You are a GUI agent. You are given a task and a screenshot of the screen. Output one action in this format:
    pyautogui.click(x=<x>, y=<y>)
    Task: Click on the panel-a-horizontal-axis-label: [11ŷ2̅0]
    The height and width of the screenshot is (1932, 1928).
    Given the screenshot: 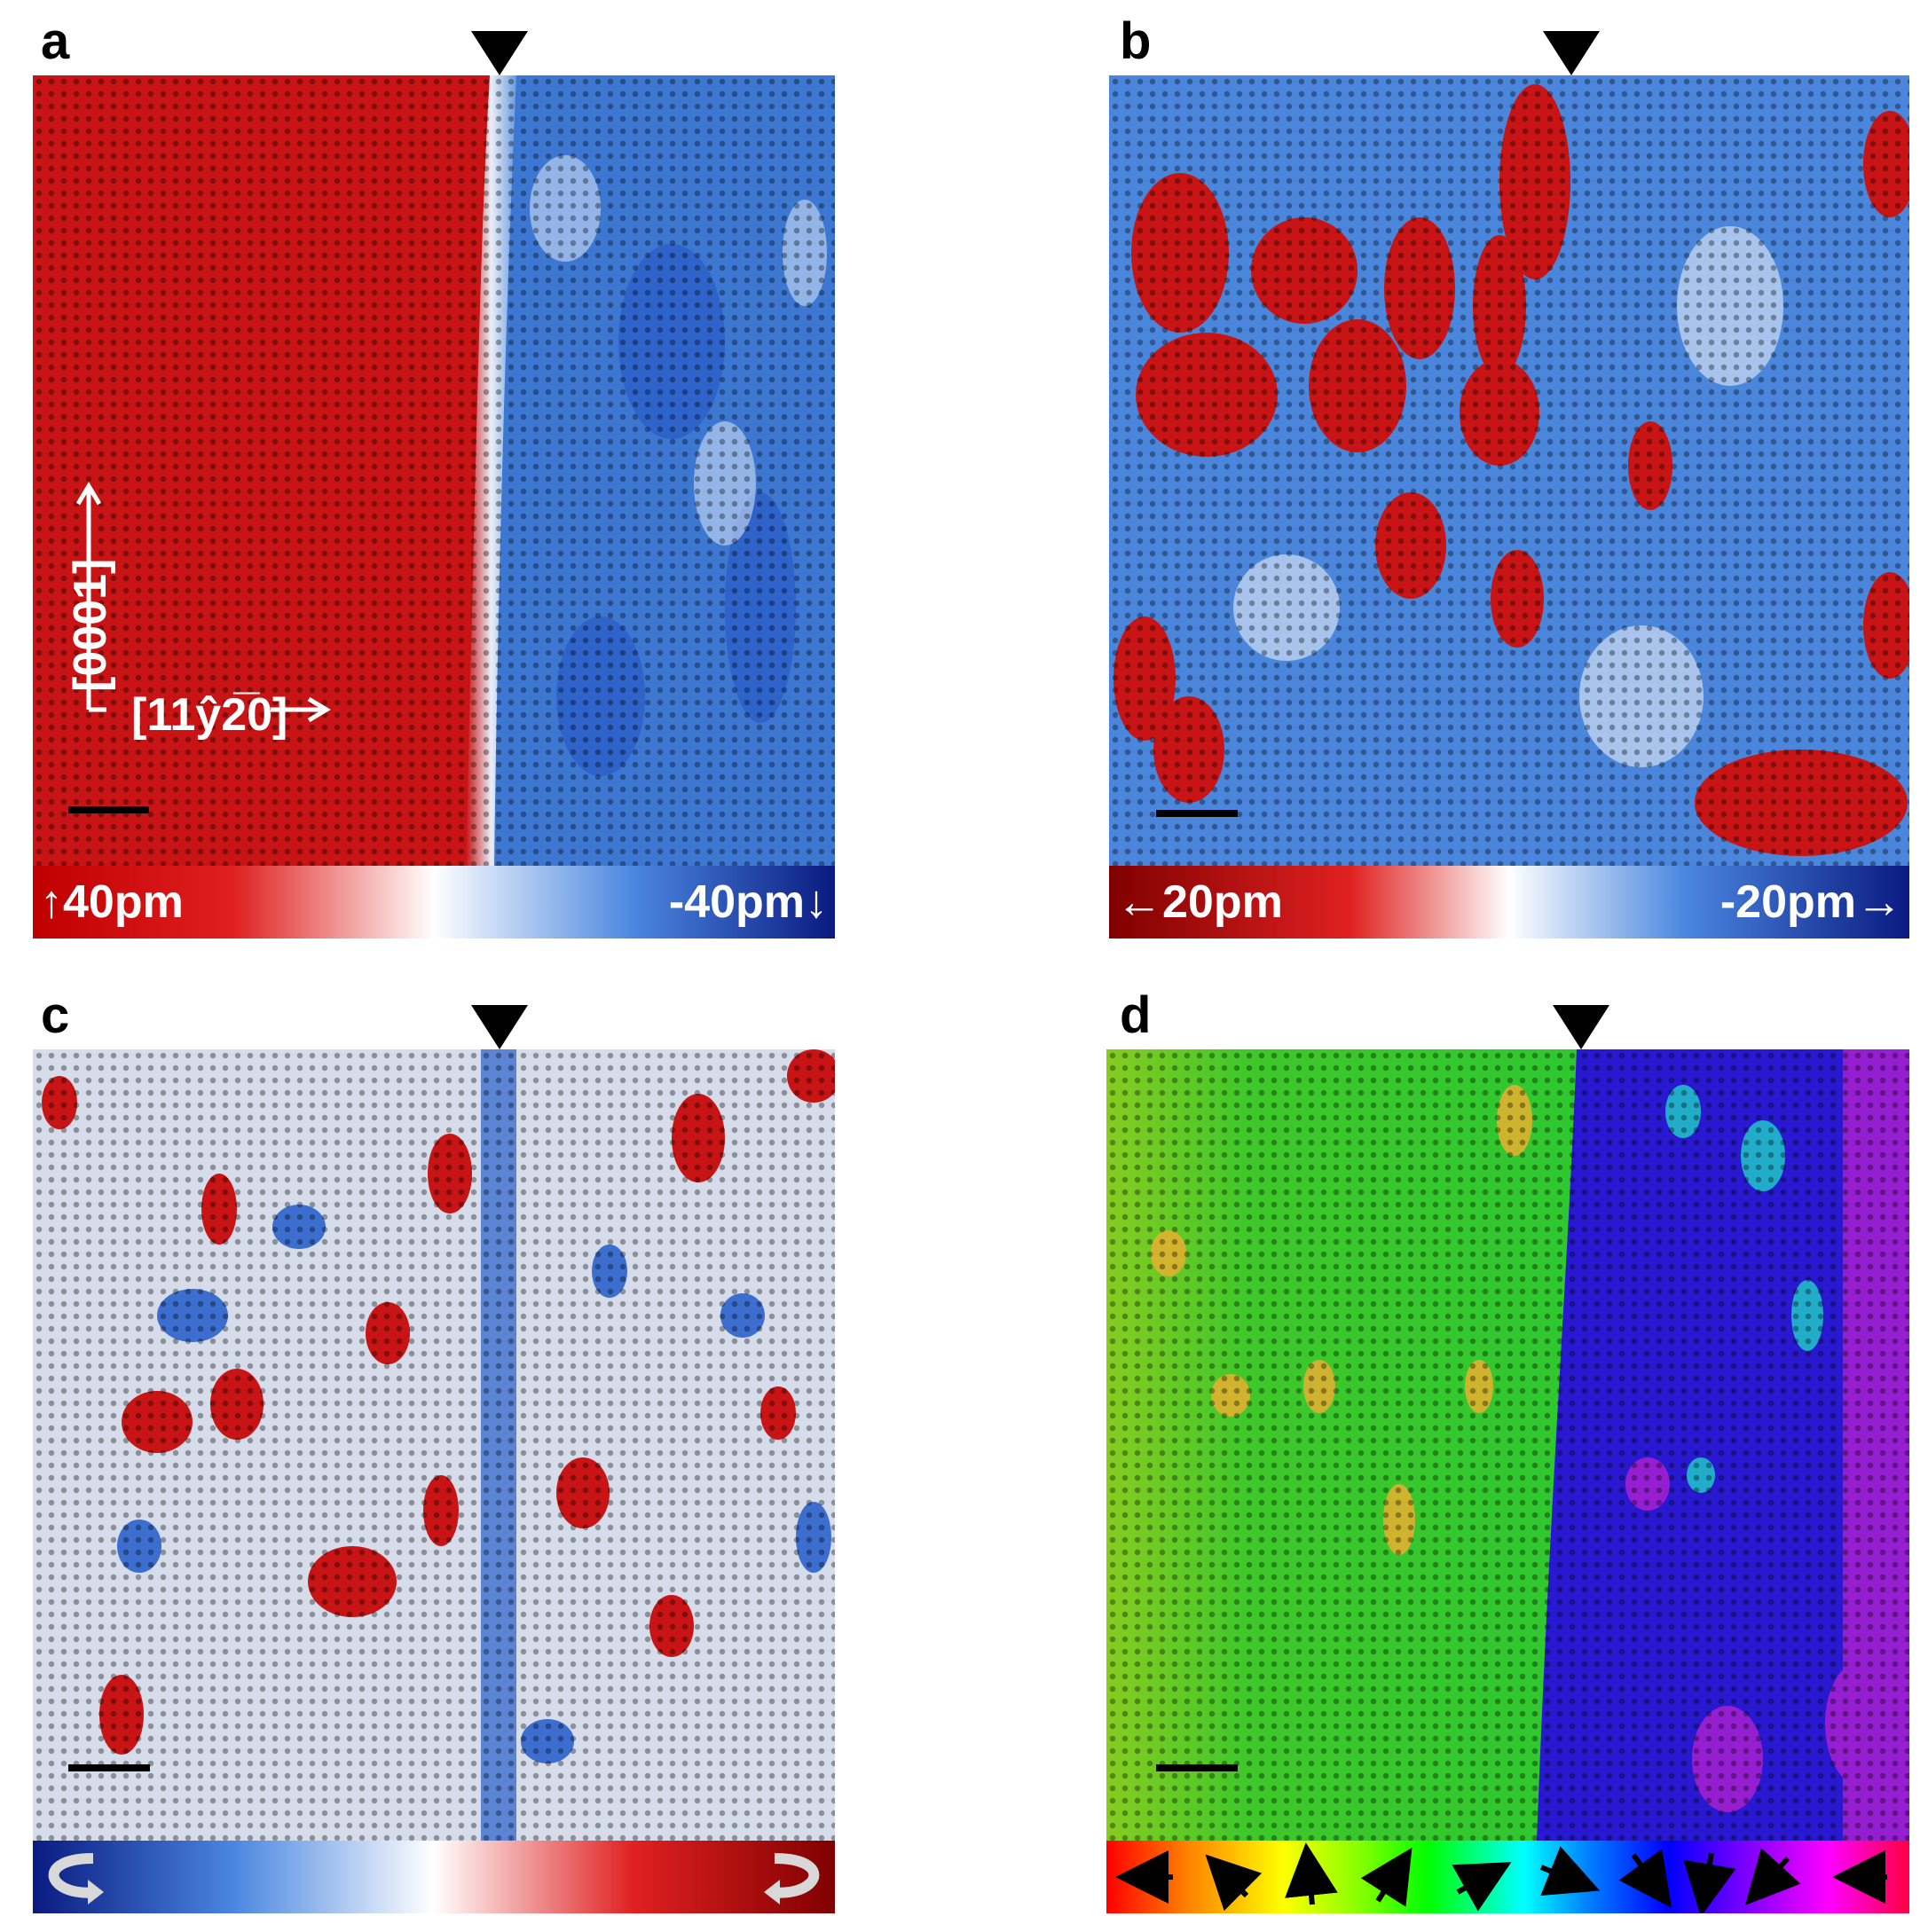 What is the action you would take?
    pyautogui.click(x=209, y=715)
    